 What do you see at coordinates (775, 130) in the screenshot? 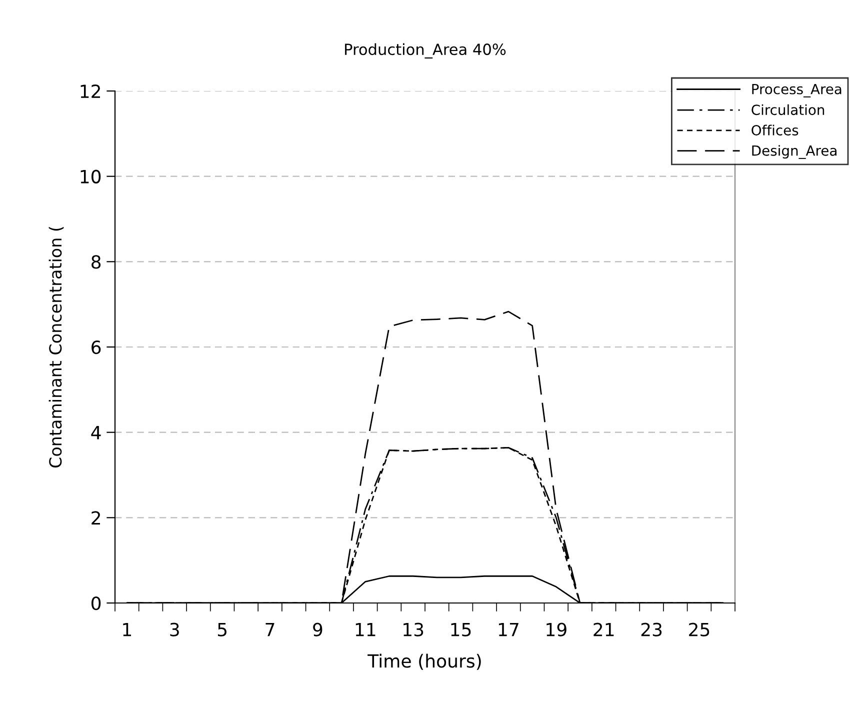
I see `legend-label: Offices` at bounding box center [775, 130].